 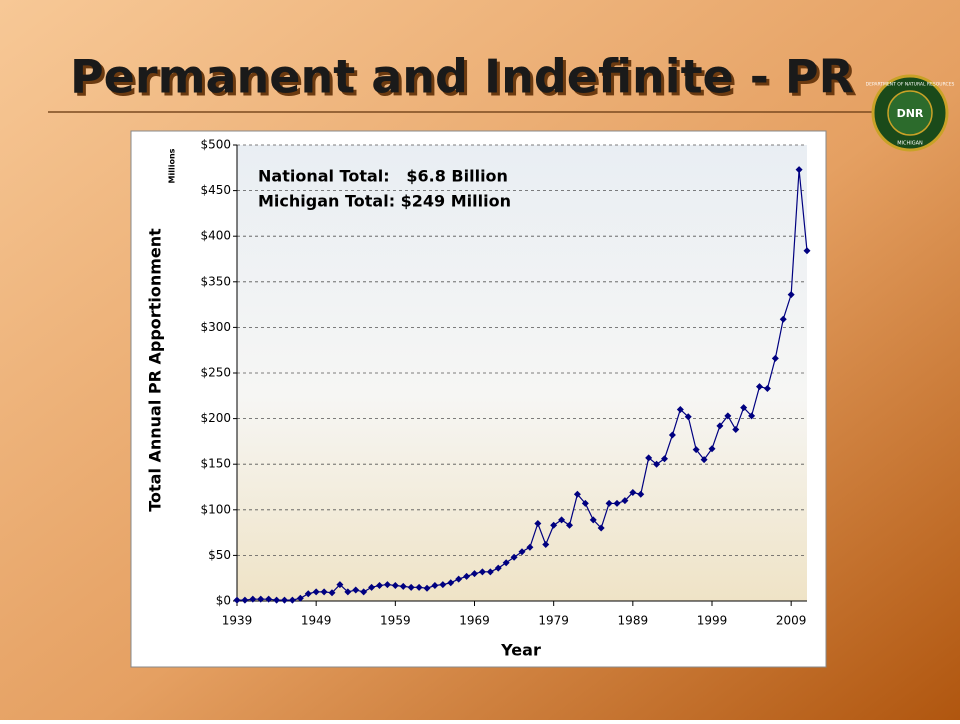 I want to click on slide-title: Permanent and Indefinite - PR, so click(x=462, y=77).